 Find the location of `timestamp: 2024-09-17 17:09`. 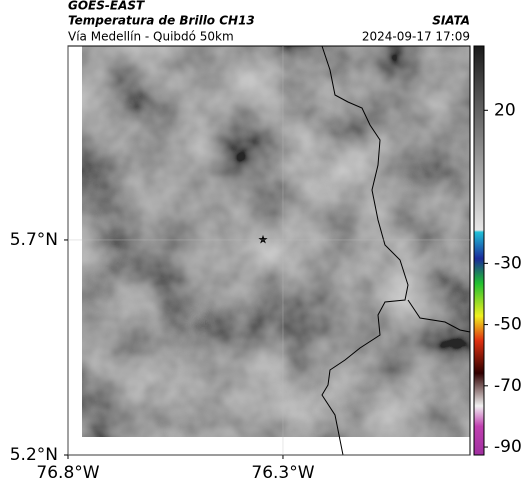

timestamp: 2024-09-17 17:09 is located at coordinates (416, 37).